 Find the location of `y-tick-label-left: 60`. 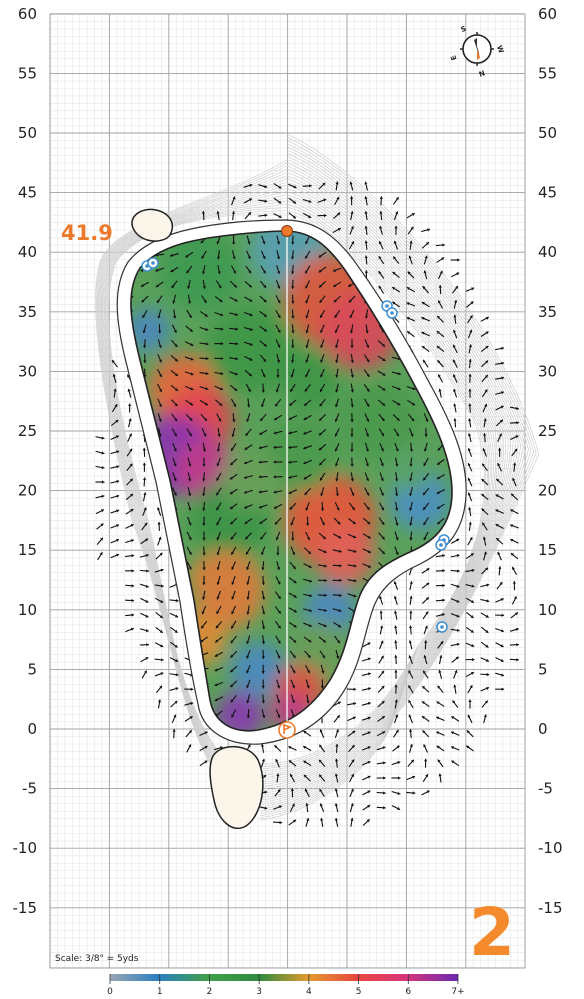

y-tick-label-left: 60 is located at coordinates (27, 14).